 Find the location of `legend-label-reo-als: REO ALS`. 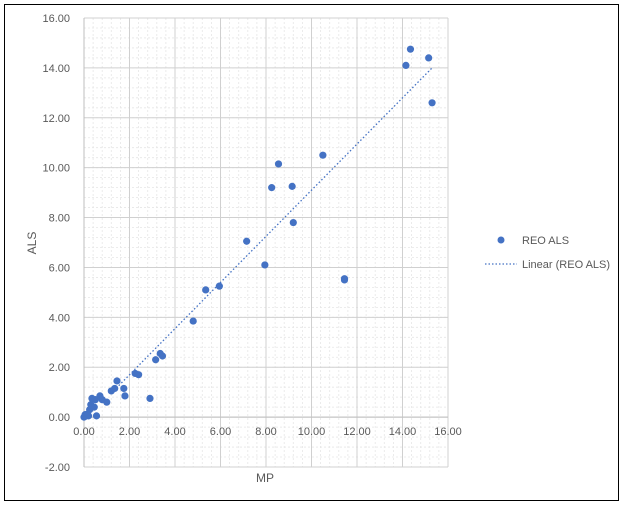

legend-label-reo-als: REO ALS is located at coordinates (545, 241).